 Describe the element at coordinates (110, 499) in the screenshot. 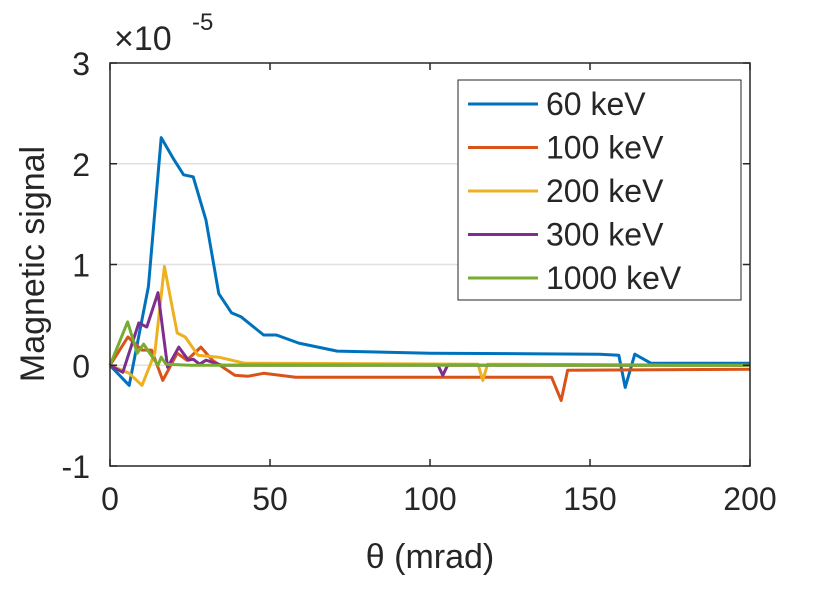

I see `x-tick-label: 0` at that location.